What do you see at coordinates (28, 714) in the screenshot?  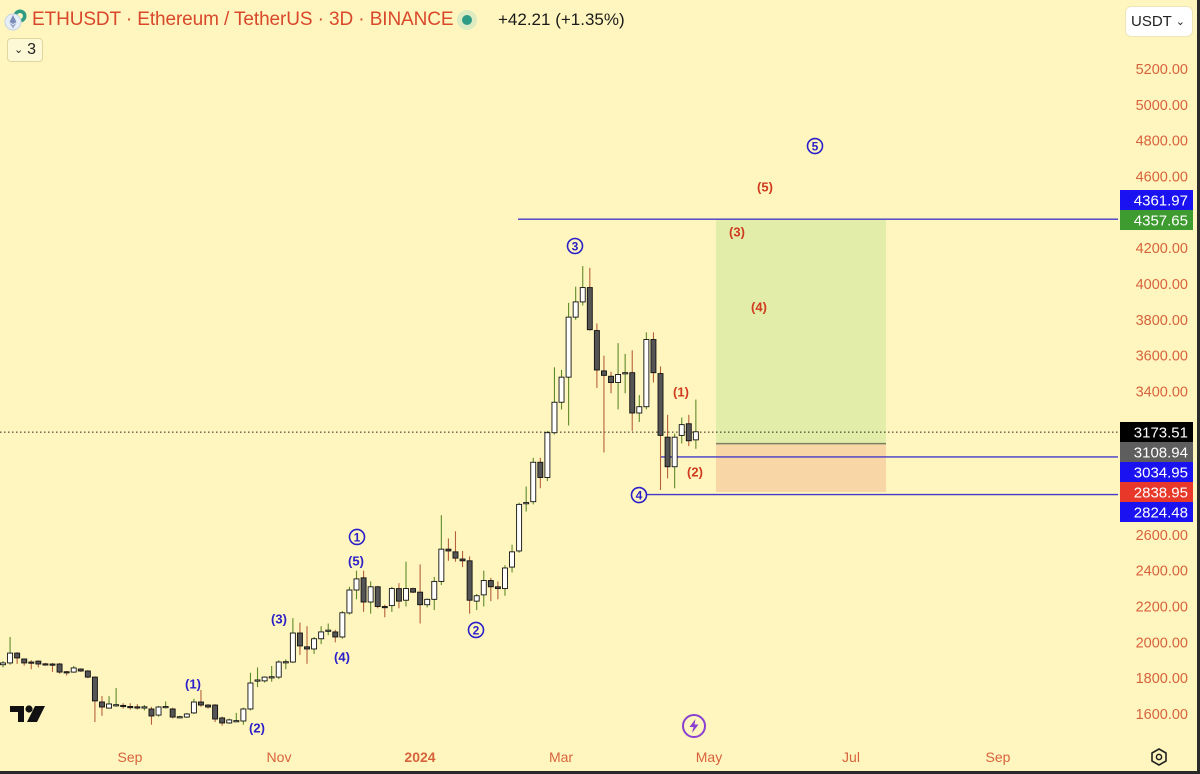 I see `tradingview-logo-icon` at bounding box center [28, 714].